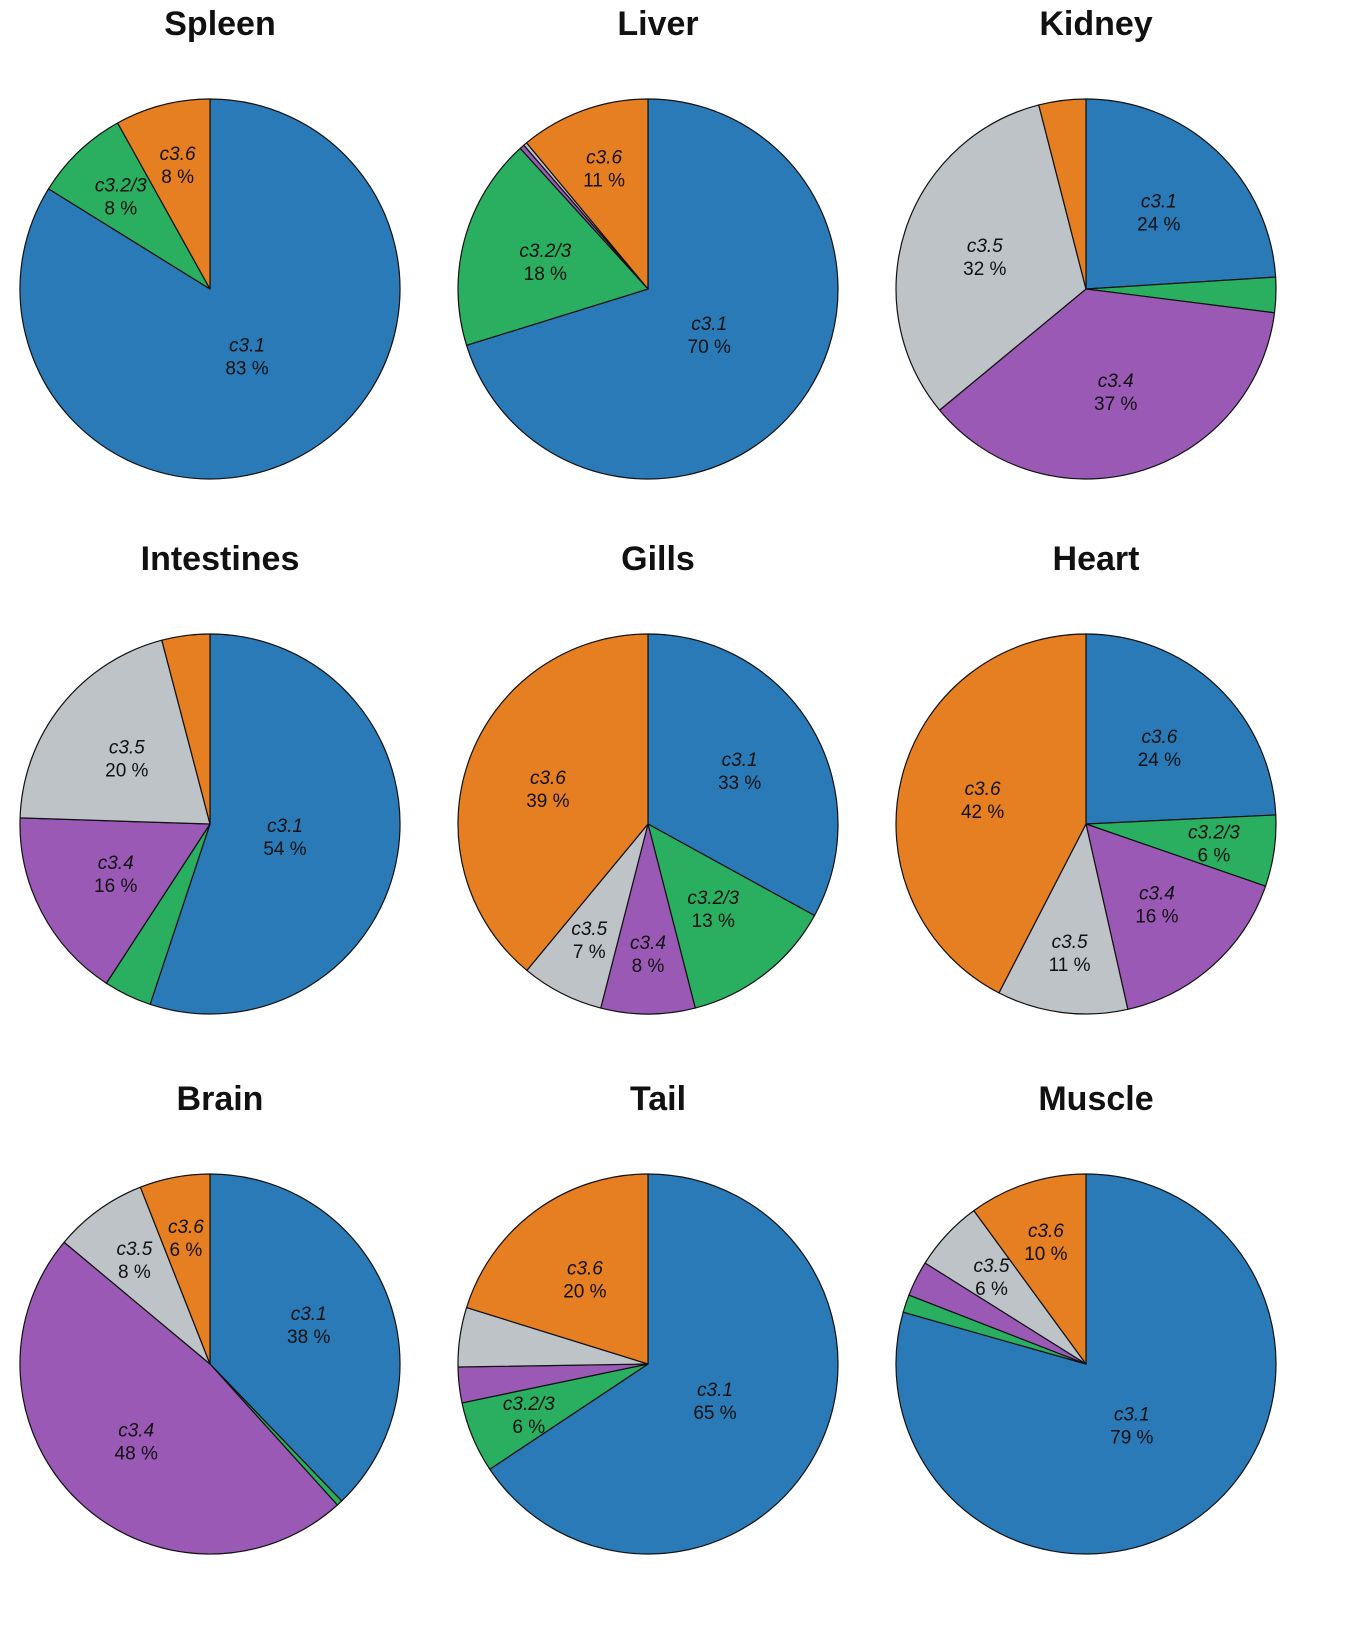 The width and height of the screenshot is (1345, 1650). I want to click on pie-title: Heart, so click(1096, 559).